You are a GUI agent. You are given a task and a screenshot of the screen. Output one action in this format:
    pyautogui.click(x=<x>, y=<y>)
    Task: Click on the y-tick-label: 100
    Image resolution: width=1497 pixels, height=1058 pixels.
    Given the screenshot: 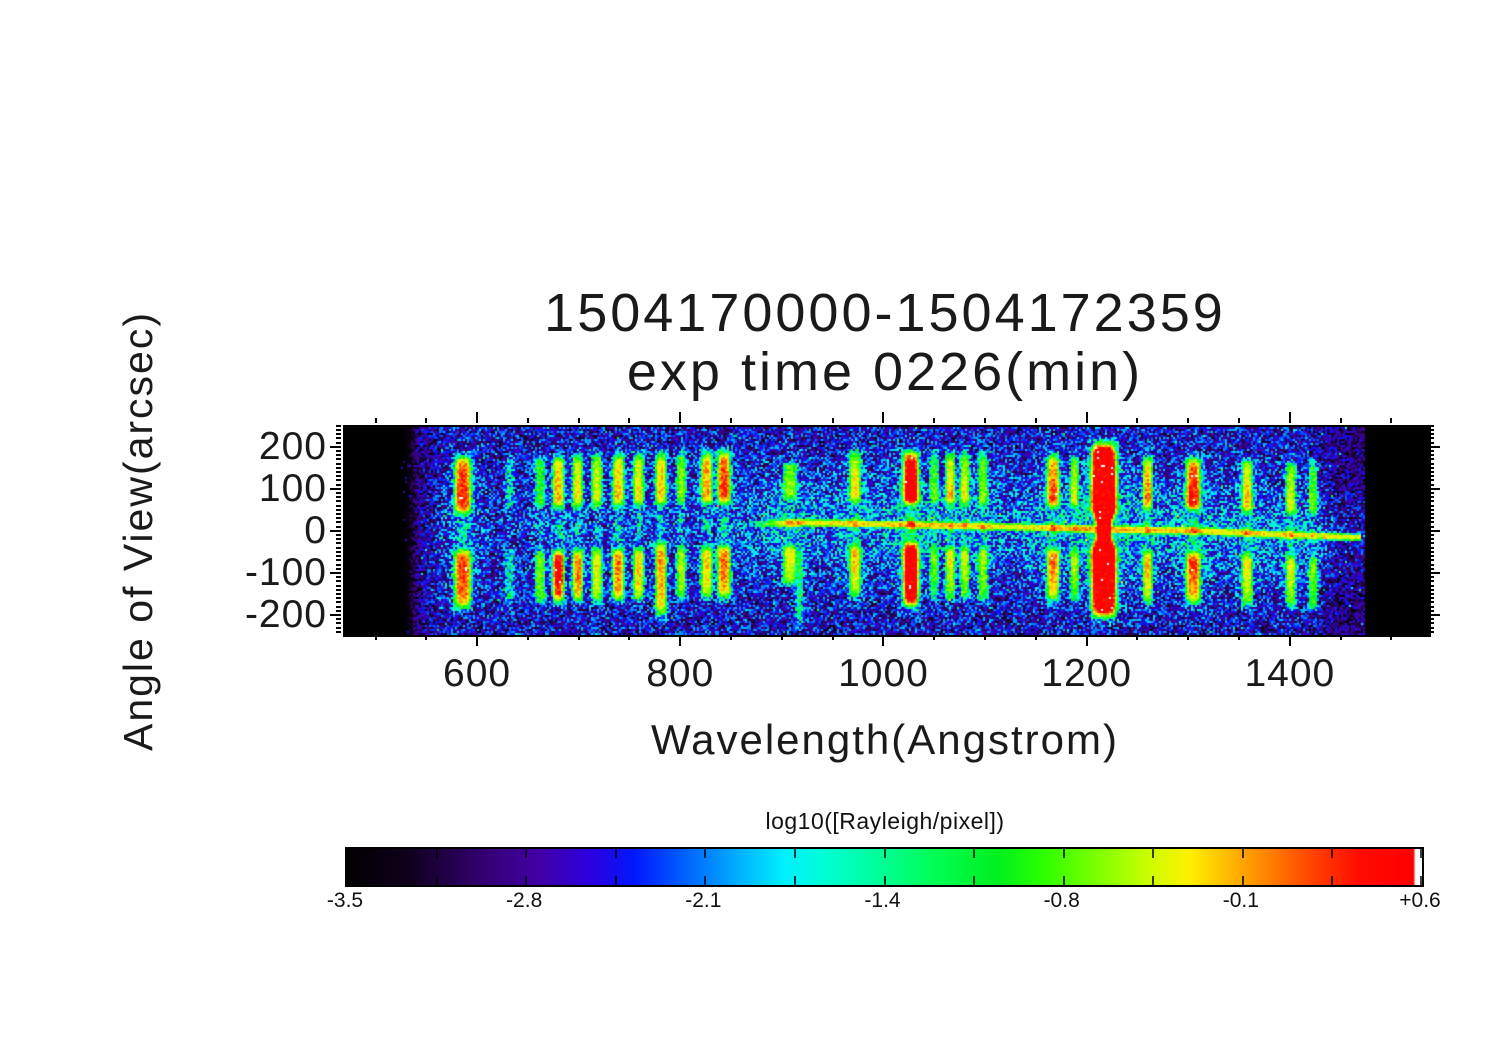 What is the action you would take?
    pyautogui.click(x=292, y=488)
    